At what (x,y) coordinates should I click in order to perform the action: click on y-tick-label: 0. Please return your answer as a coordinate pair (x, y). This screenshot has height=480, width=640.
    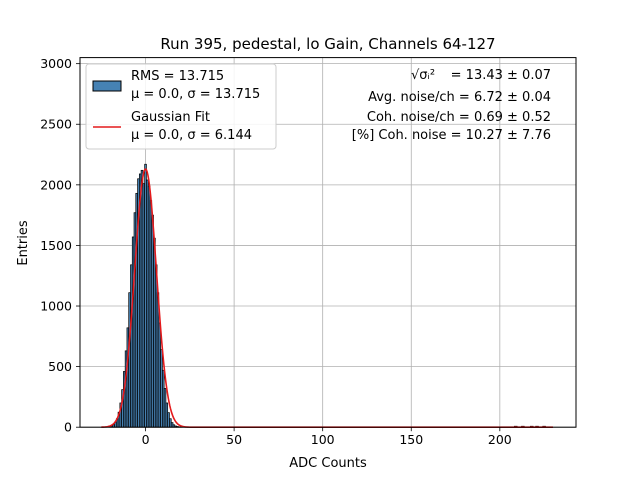
    Looking at the image, I should click on (68, 427).